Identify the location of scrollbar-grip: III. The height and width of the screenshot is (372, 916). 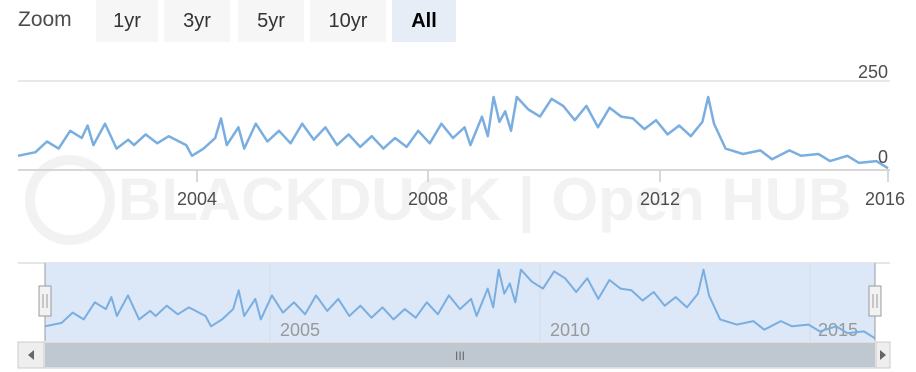
(460, 356).